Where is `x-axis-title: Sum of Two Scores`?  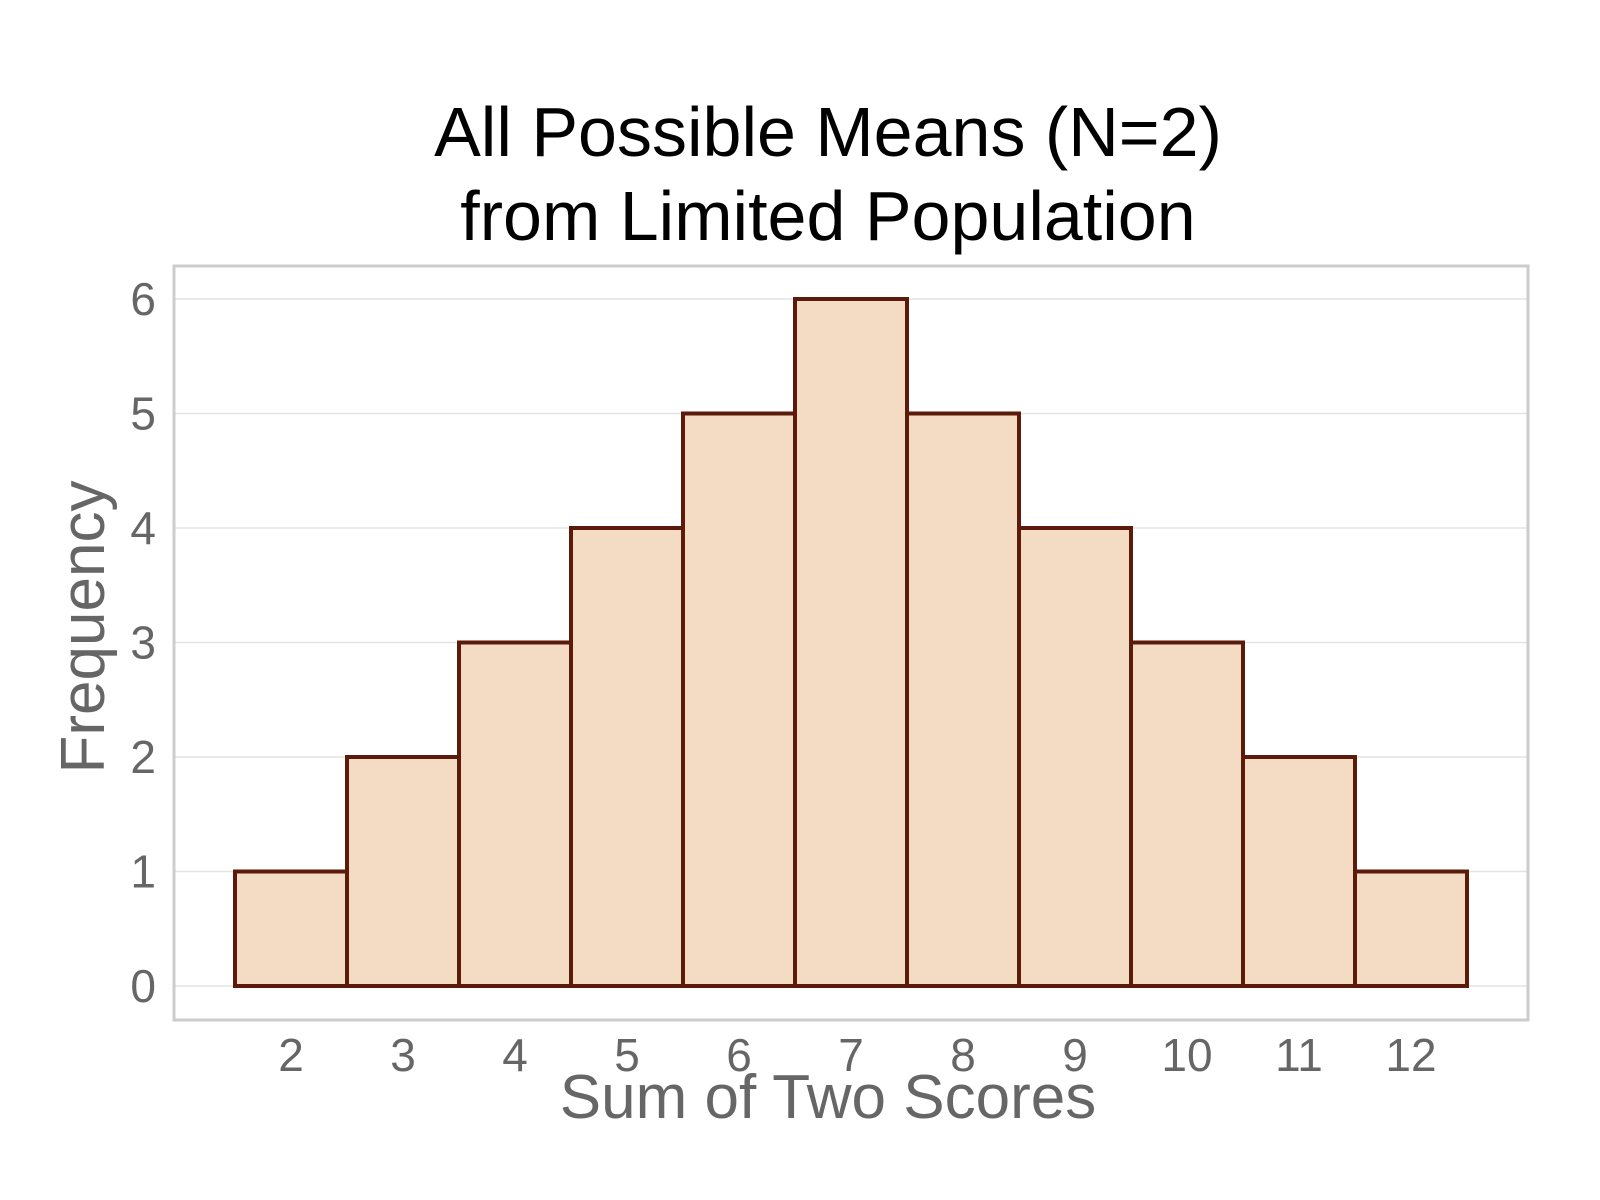 x-axis-title: Sum of Two Scores is located at coordinates (828, 1097).